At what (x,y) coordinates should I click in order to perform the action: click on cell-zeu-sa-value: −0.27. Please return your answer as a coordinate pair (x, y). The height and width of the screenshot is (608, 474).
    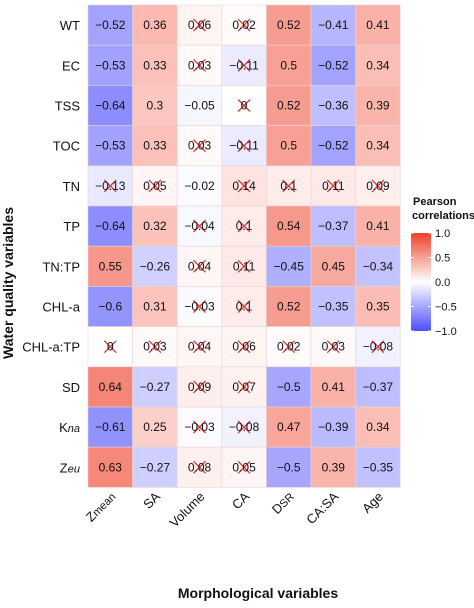
    Looking at the image, I should click on (155, 467).